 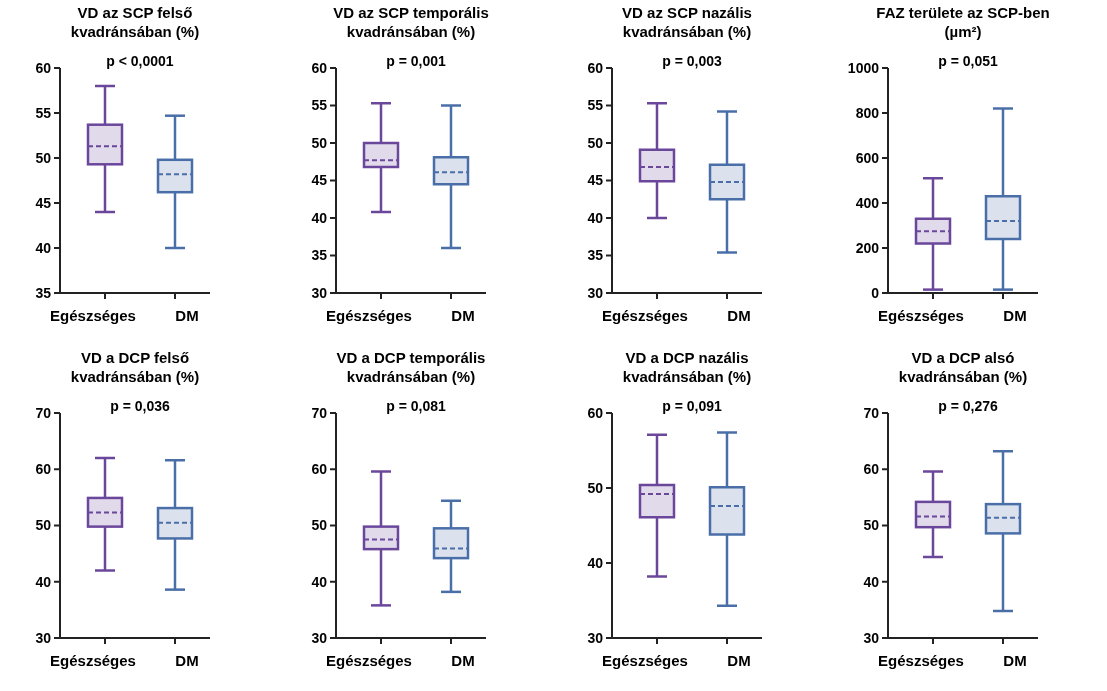 I want to click on chart-title: VD az SCP nazális kvadránsában (%), so click(x=687, y=22).